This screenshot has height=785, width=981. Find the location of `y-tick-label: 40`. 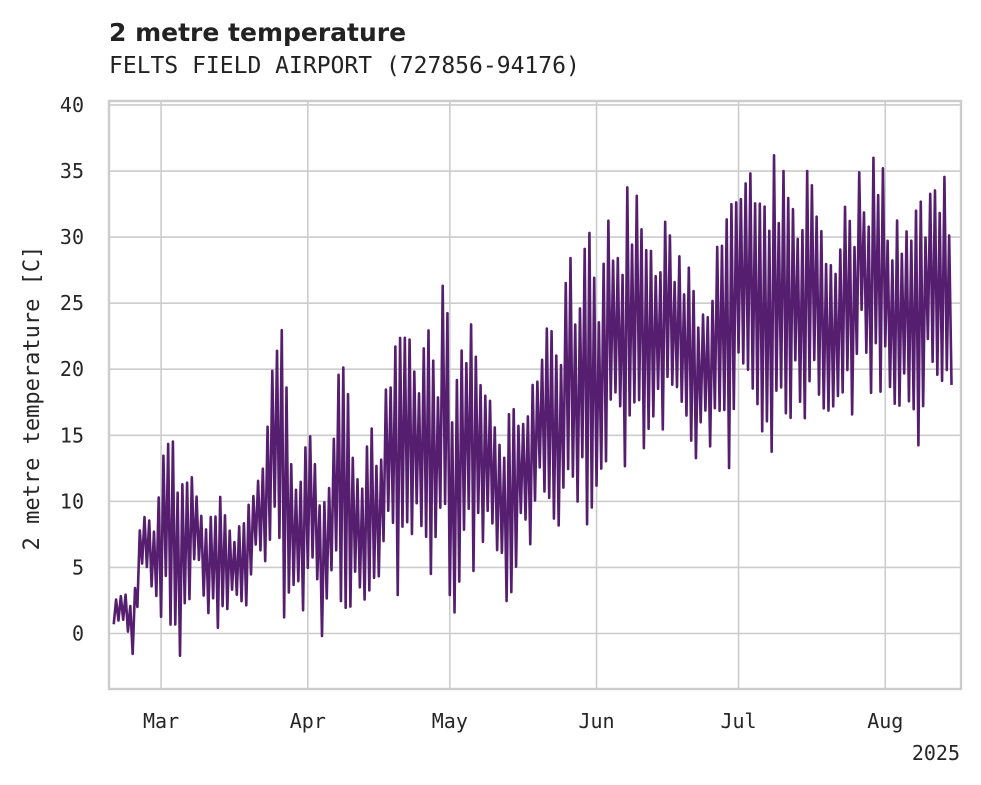

y-tick-label: 40 is located at coordinates (72, 105).